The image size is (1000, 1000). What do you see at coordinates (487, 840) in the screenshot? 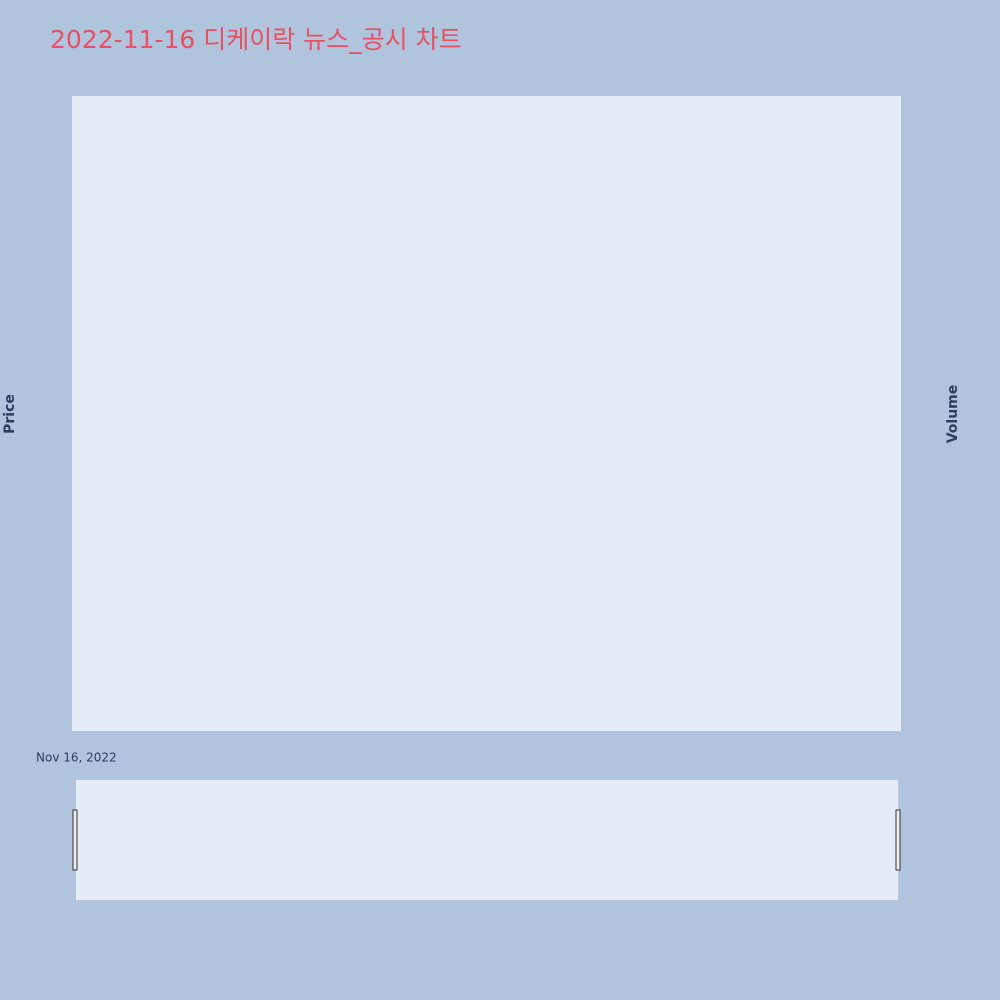
I see `range-slider` at bounding box center [487, 840].